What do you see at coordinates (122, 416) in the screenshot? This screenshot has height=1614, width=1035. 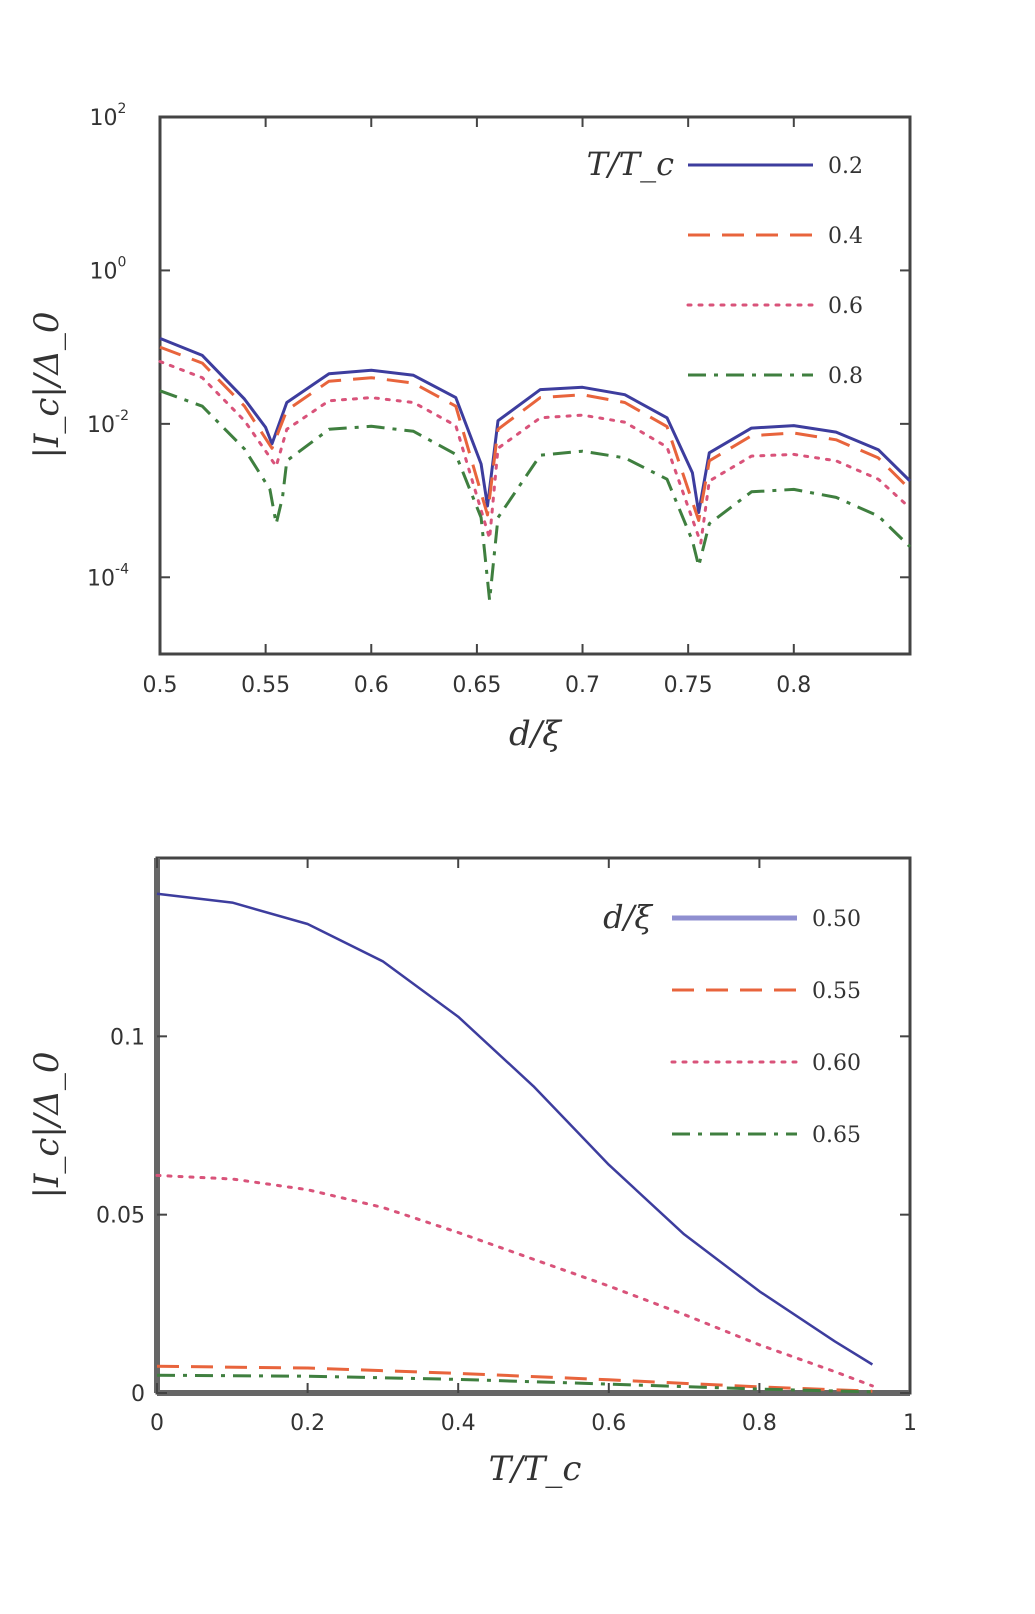 I see `y-tick-exponent: -2` at bounding box center [122, 416].